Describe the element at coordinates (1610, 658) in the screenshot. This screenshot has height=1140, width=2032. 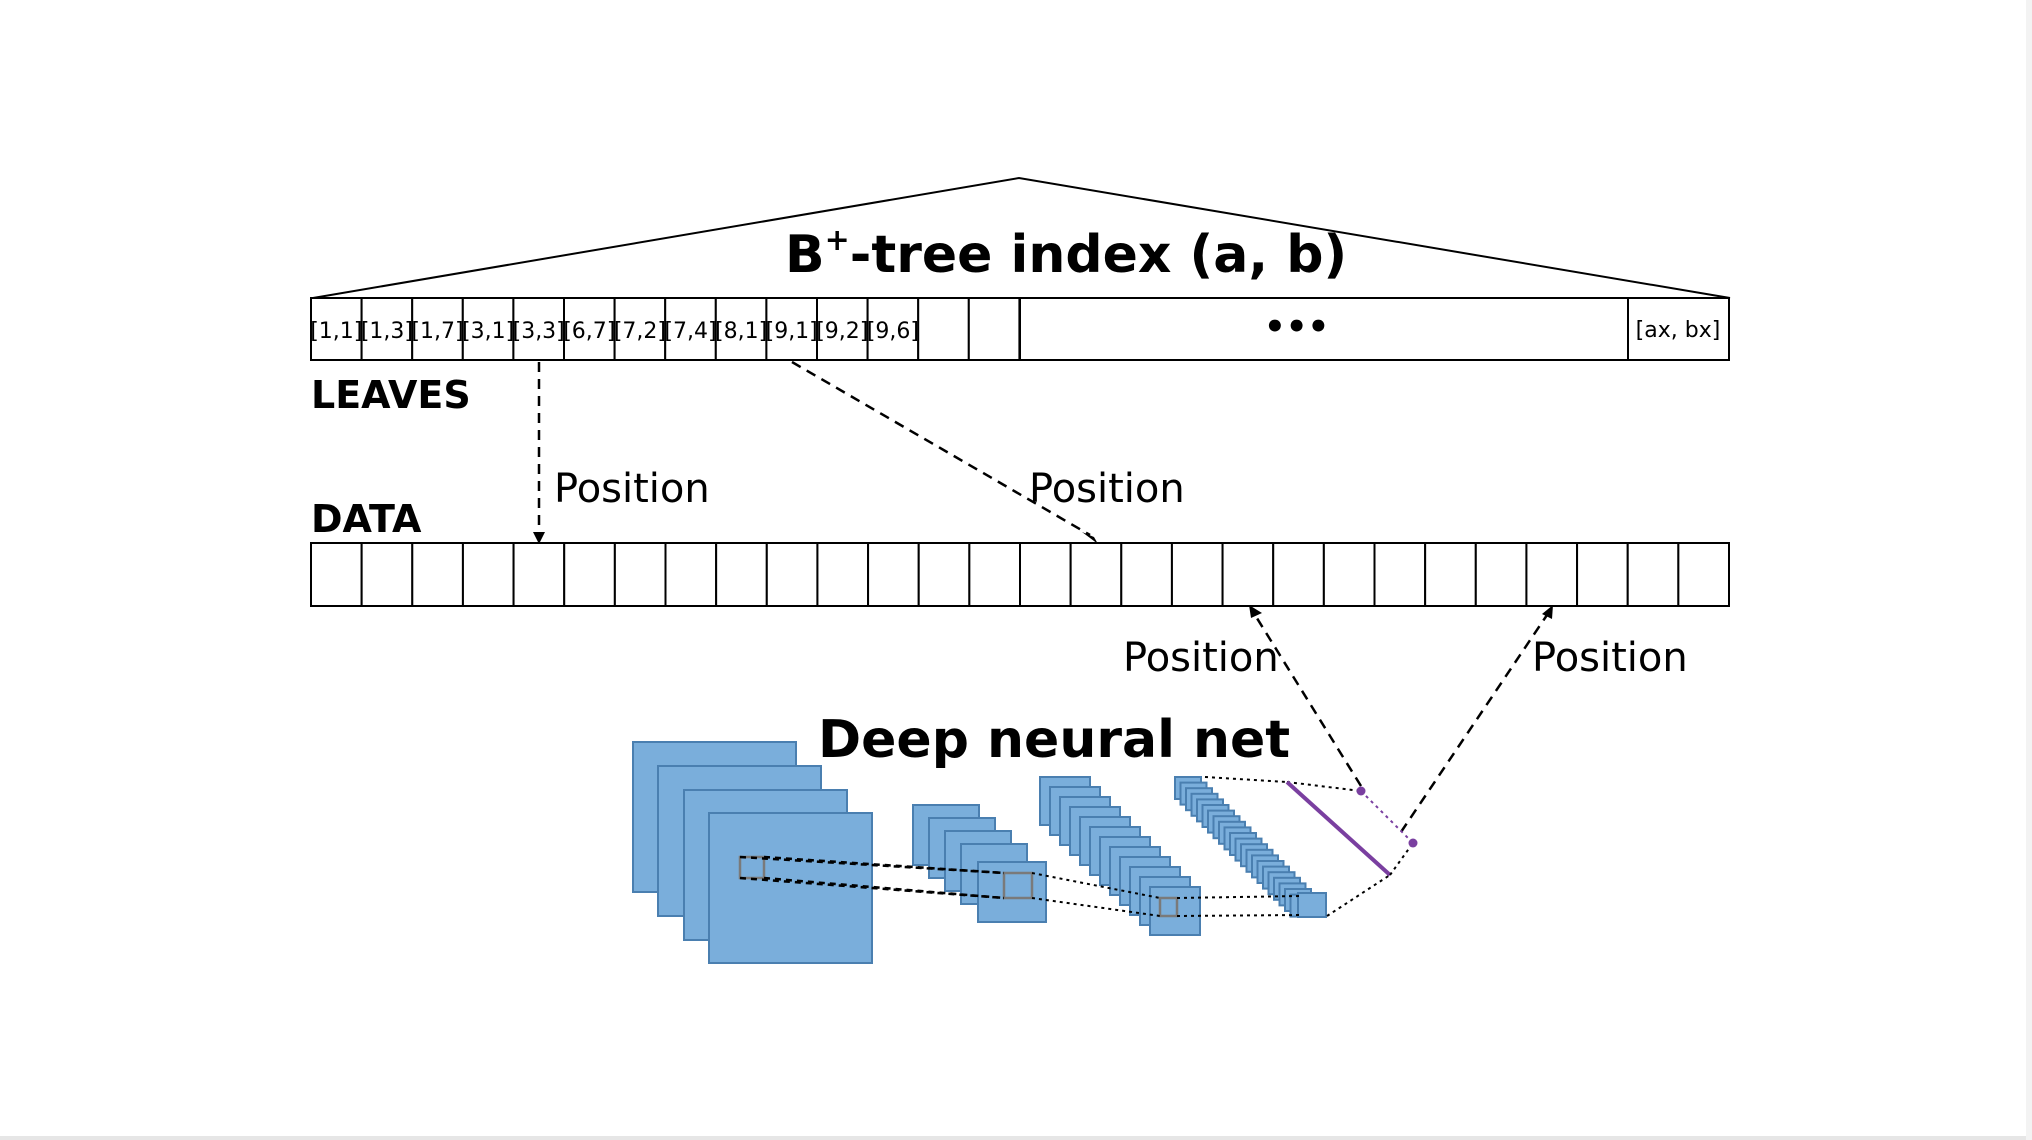
I see `position-label-4: Position` at that location.